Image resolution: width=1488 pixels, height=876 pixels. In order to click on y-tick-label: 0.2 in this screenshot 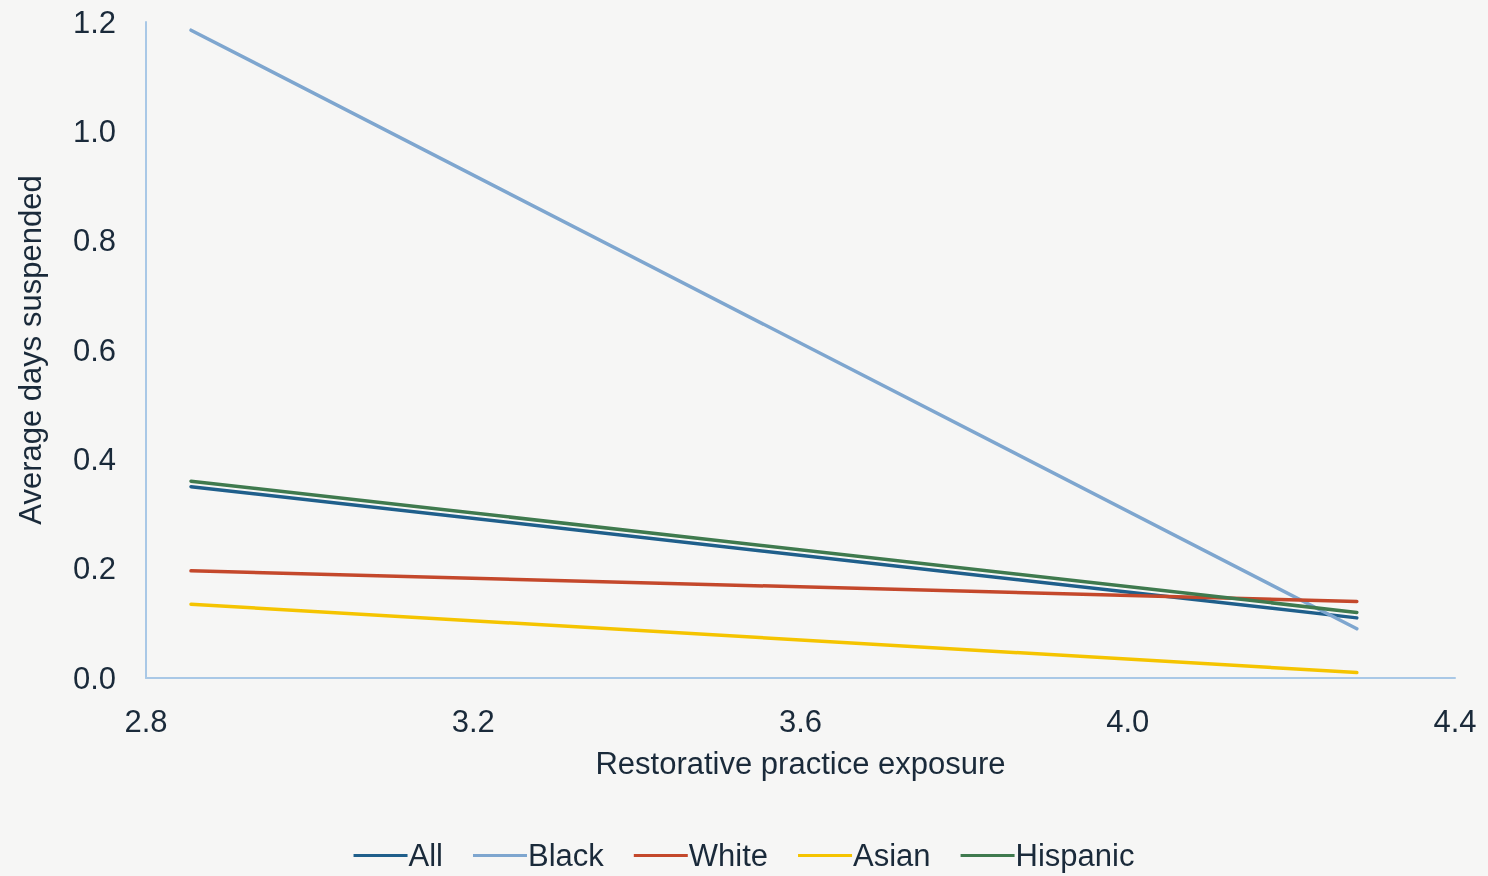, I will do `click(94, 569)`.